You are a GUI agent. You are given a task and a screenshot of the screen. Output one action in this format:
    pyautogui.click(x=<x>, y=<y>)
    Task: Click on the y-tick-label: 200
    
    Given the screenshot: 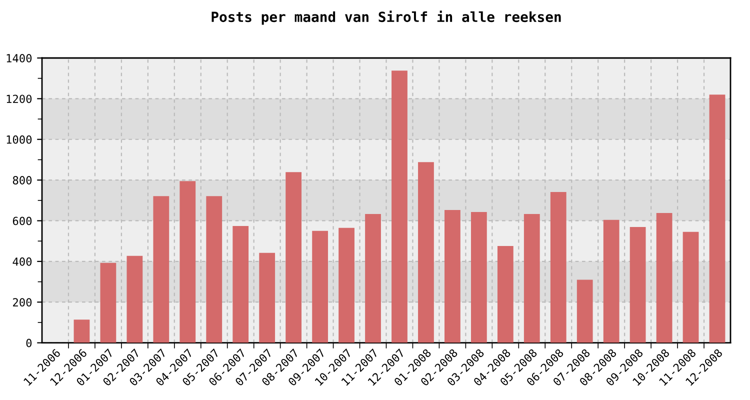 What is the action you would take?
    pyautogui.click(x=22, y=302)
    